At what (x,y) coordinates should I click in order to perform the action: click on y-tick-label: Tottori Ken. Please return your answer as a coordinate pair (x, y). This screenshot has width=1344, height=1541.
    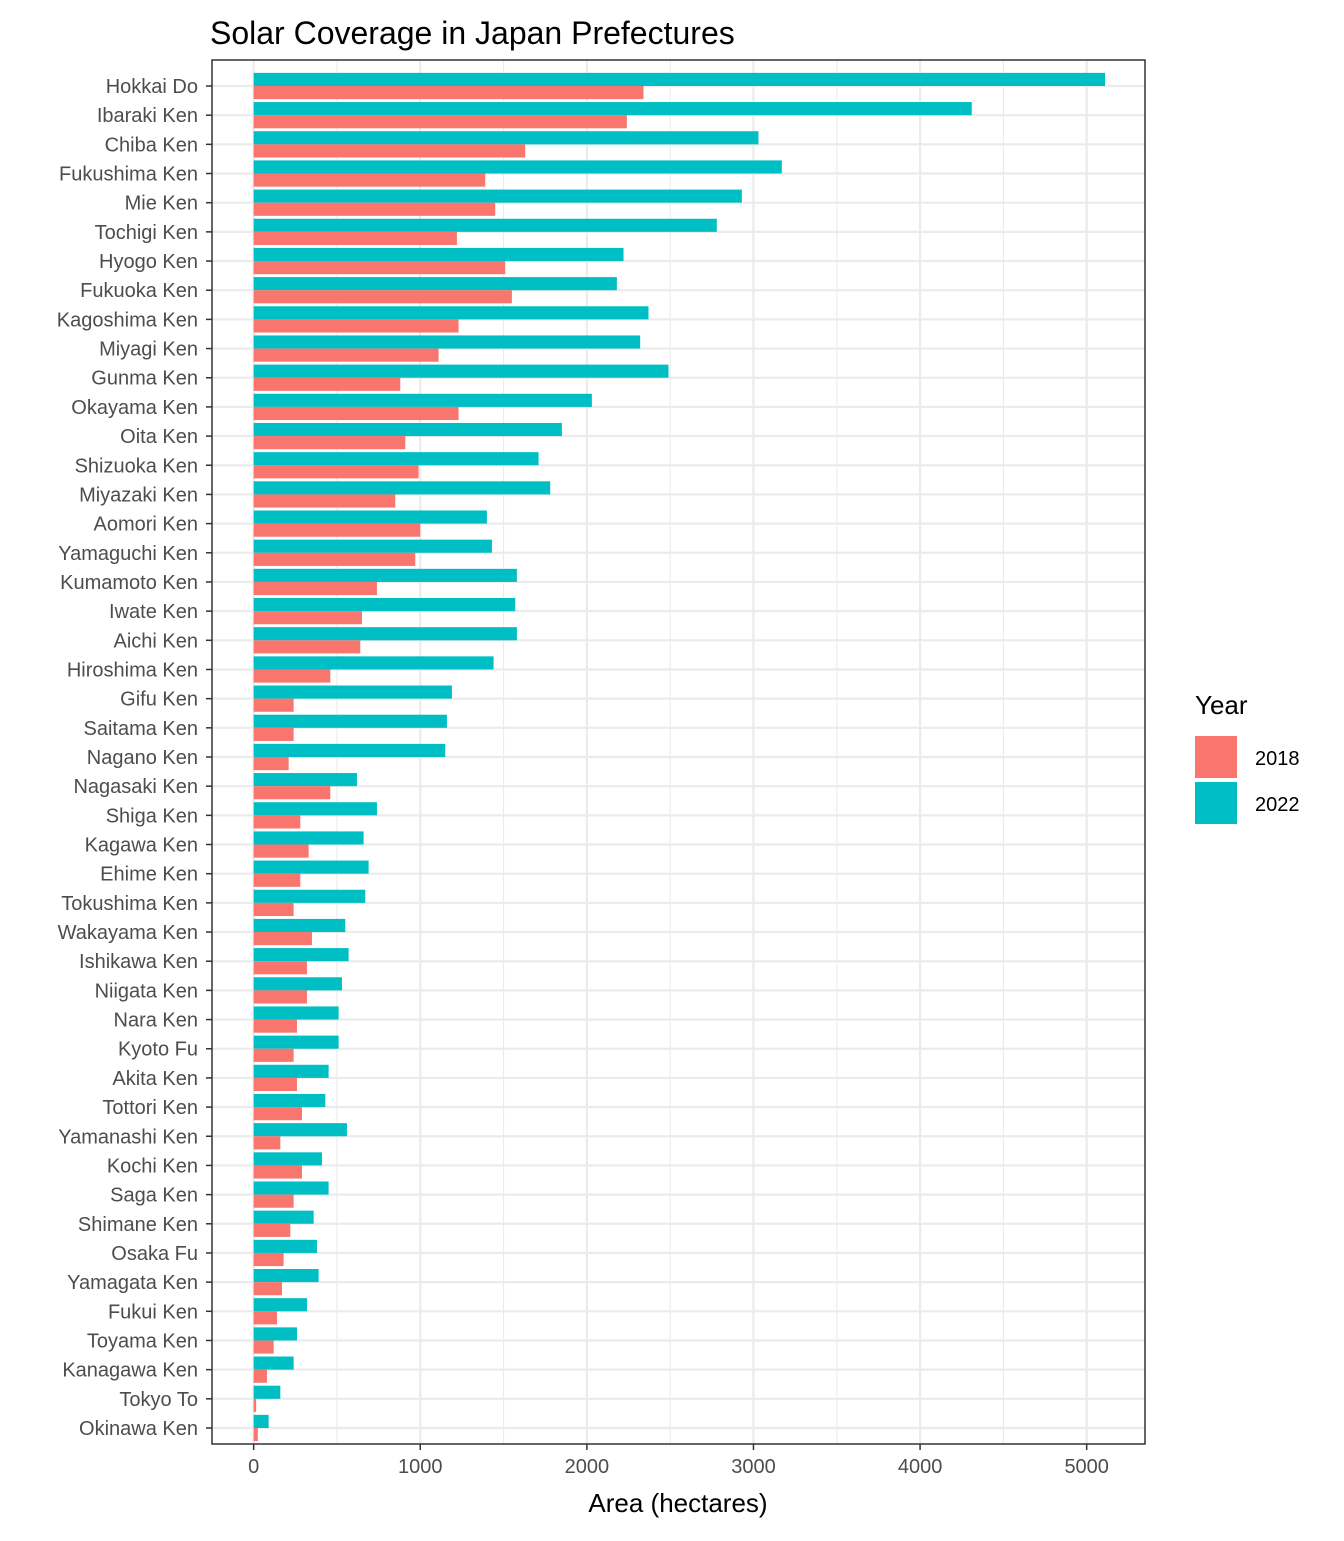
    Looking at the image, I should click on (150, 1108).